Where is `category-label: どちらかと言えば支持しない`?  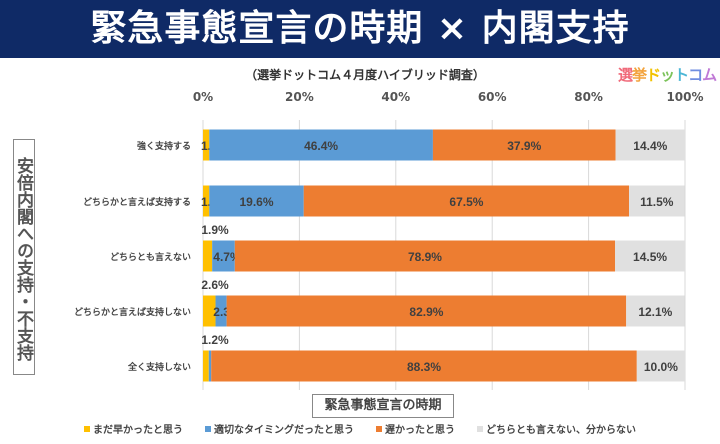
category-label: どちらかと言えば支持しない is located at coordinates (132, 312).